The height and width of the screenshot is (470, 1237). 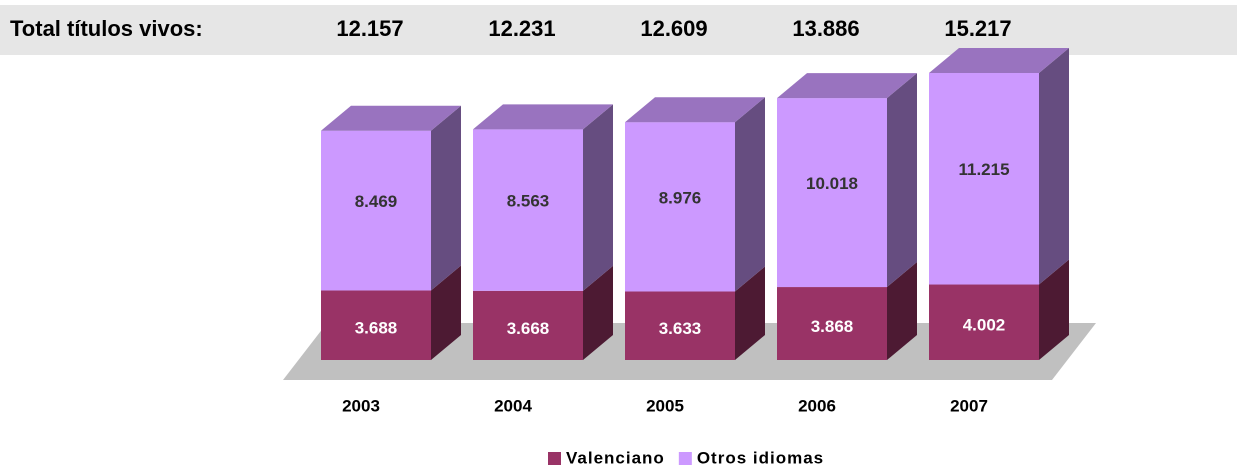 I want to click on data-label: 8.976, so click(x=680, y=197).